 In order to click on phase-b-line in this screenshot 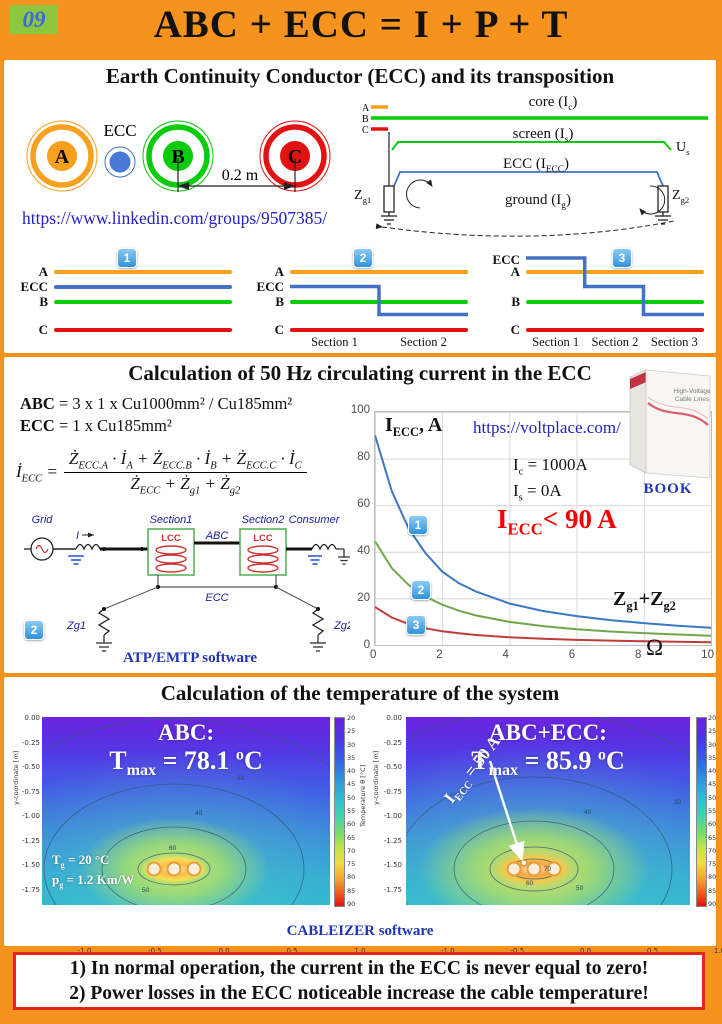, I will do `click(615, 302)`.